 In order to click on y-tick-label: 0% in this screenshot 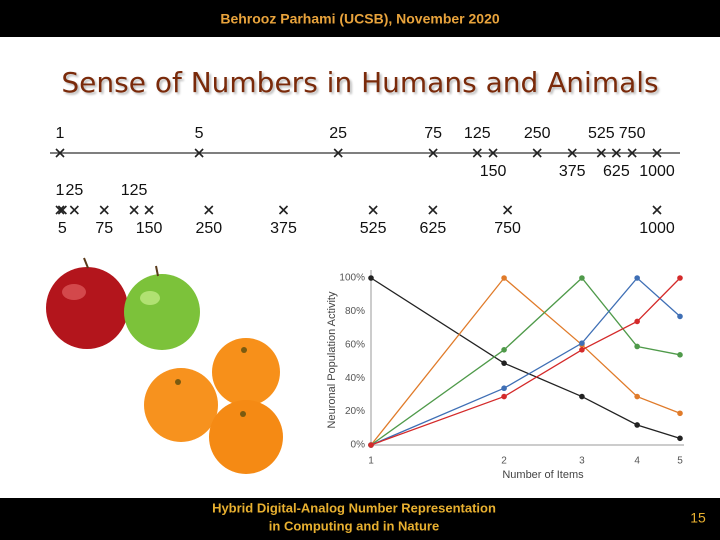, I will do `click(358, 445)`.